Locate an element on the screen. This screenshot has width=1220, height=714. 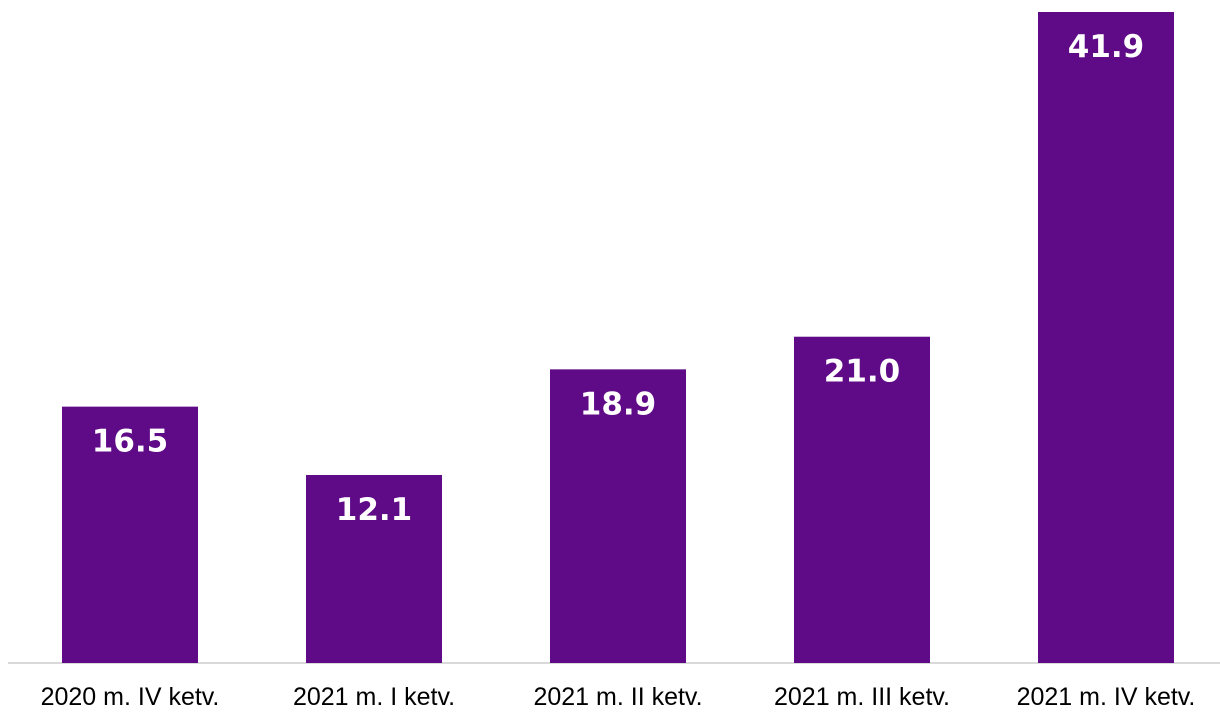
value-label-3: 18.9 is located at coordinates (618, 404).